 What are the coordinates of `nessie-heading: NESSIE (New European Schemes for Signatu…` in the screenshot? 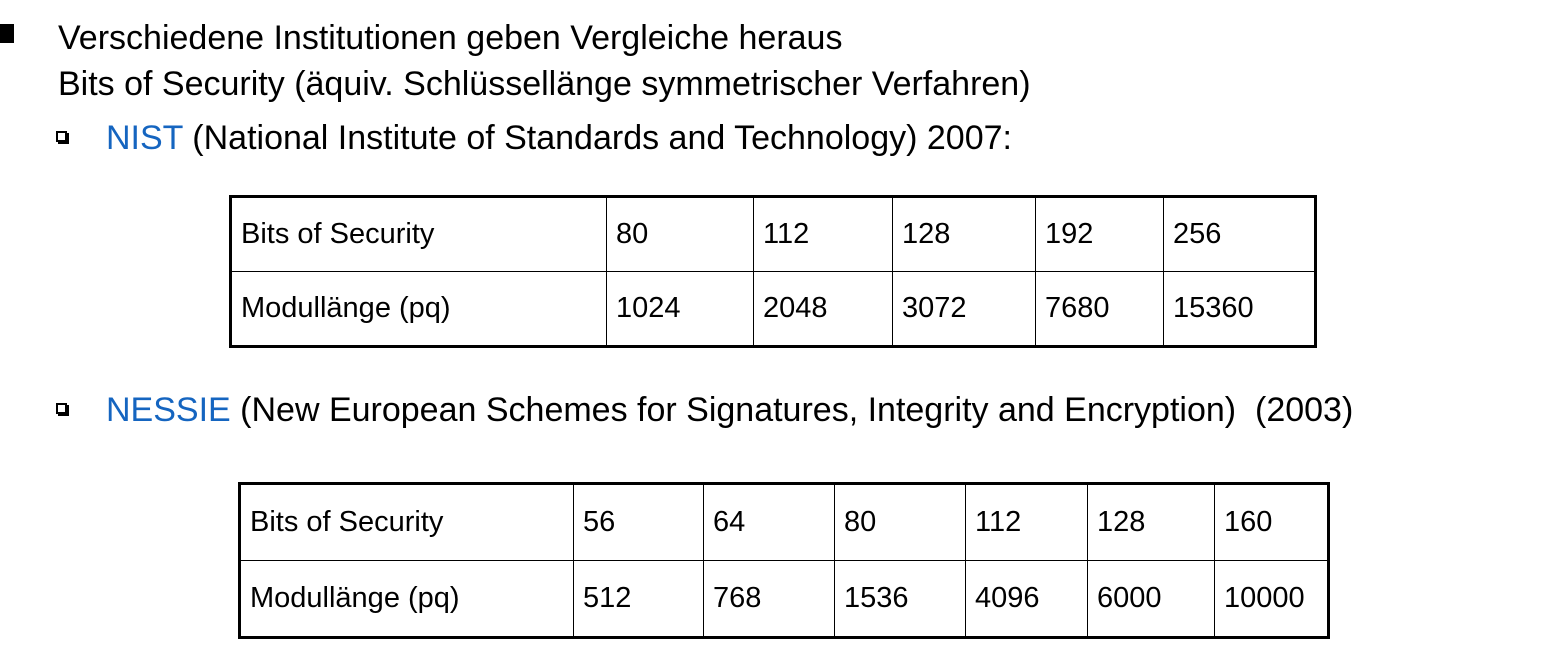 It's located at (729, 410).